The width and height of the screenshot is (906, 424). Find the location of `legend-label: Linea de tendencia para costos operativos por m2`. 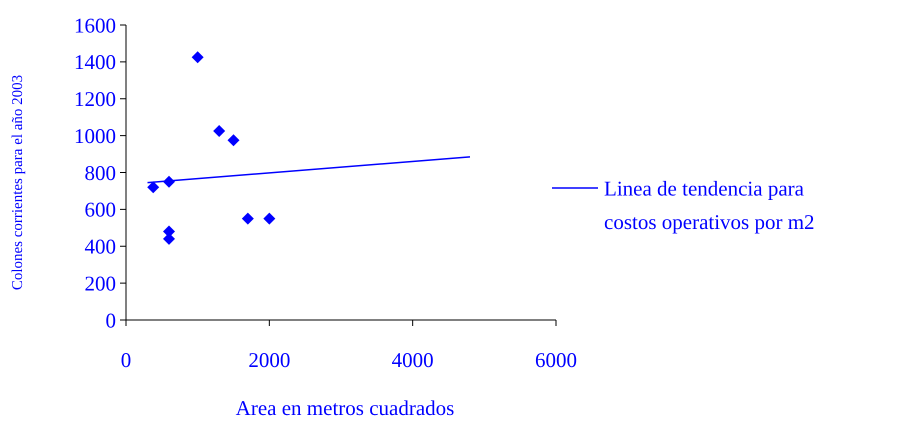

legend-label: Linea de tendencia para costos operativos por m2 is located at coordinates (709, 205).